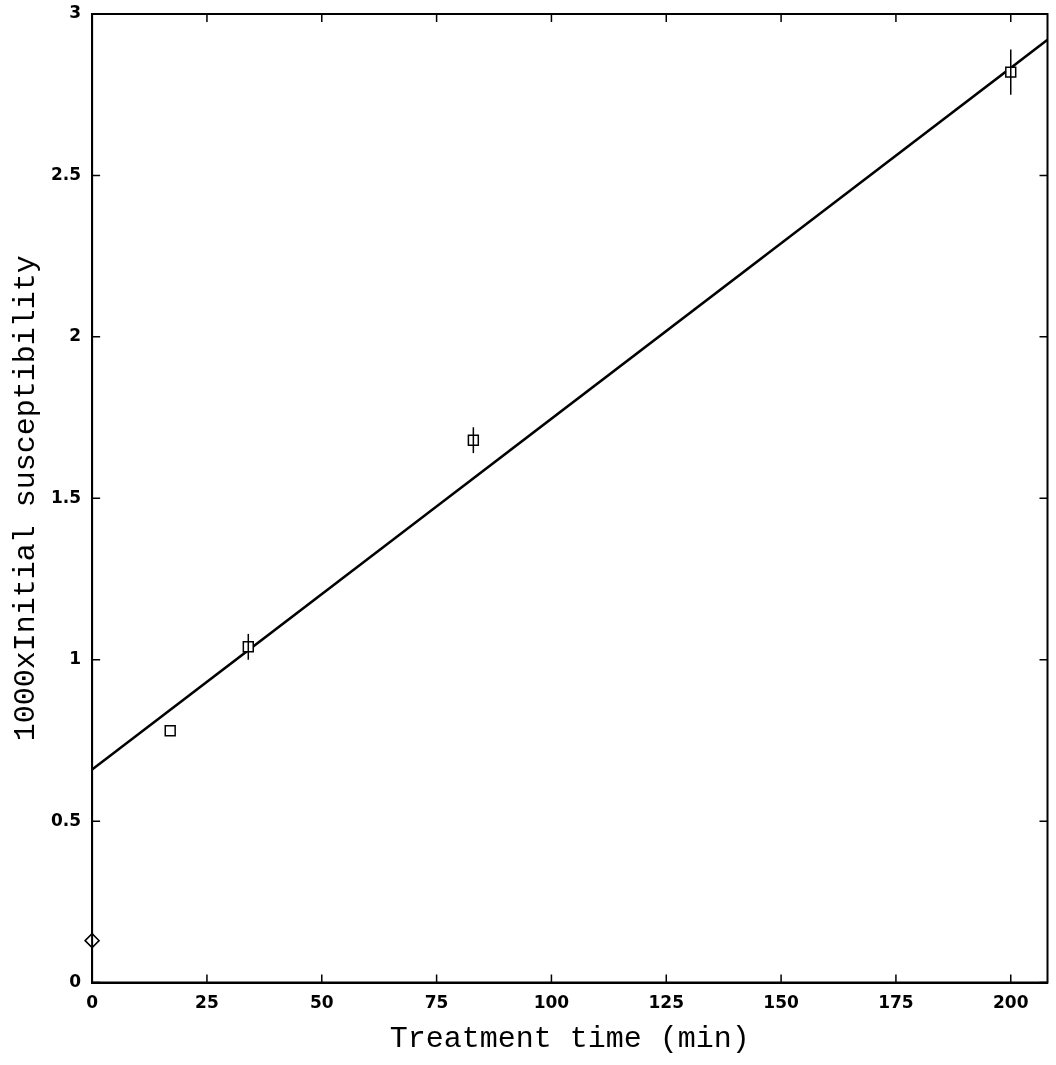 Image resolution: width=1056 pixels, height=1065 pixels. What do you see at coordinates (75, 335) in the screenshot?
I see `y-tick-label: 2` at bounding box center [75, 335].